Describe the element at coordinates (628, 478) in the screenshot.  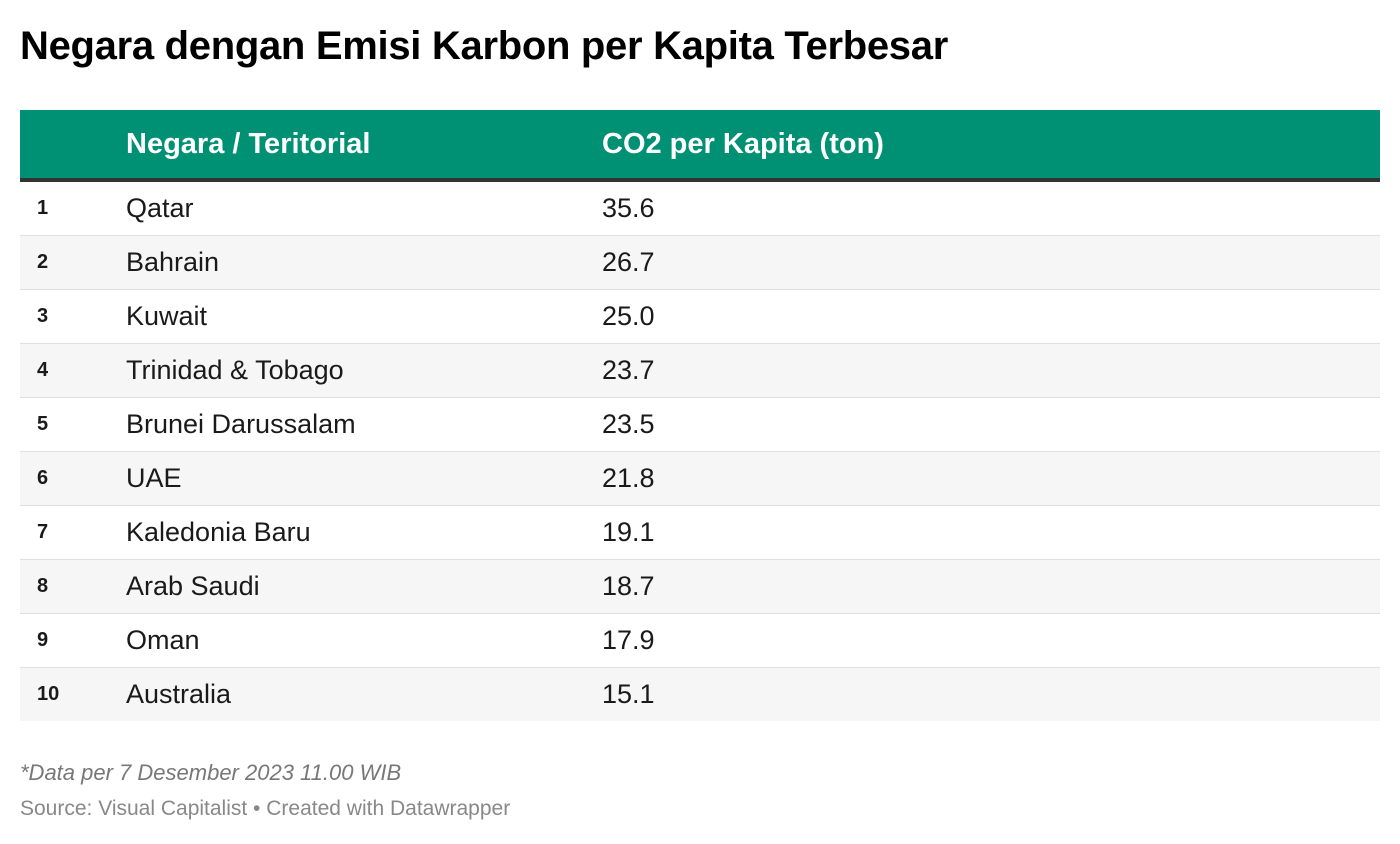
I see `value-cell: 21.8` at that location.